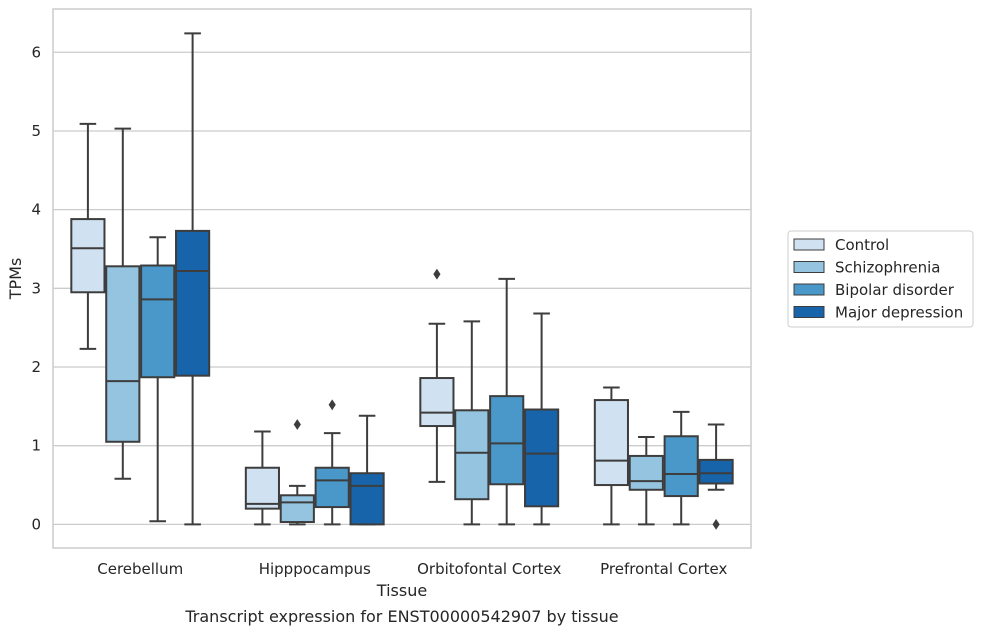 Image resolution: width=983 pixels, height=634 pixels. Describe the element at coordinates (36, 131) in the screenshot. I see `y-tick-label: 5` at that location.